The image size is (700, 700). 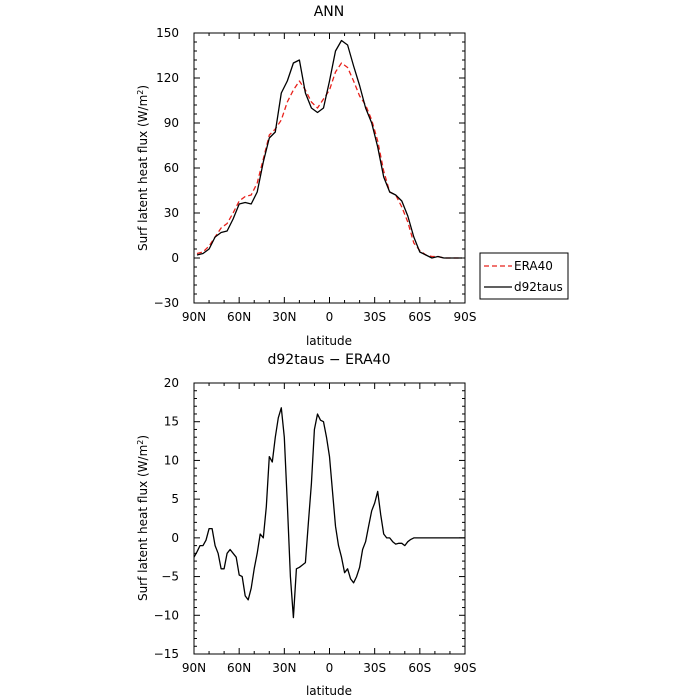 What do you see at coordinates (166, 303) in the screenshot?
I see `y-tick-label: −30` at bounding box center [166, 303].